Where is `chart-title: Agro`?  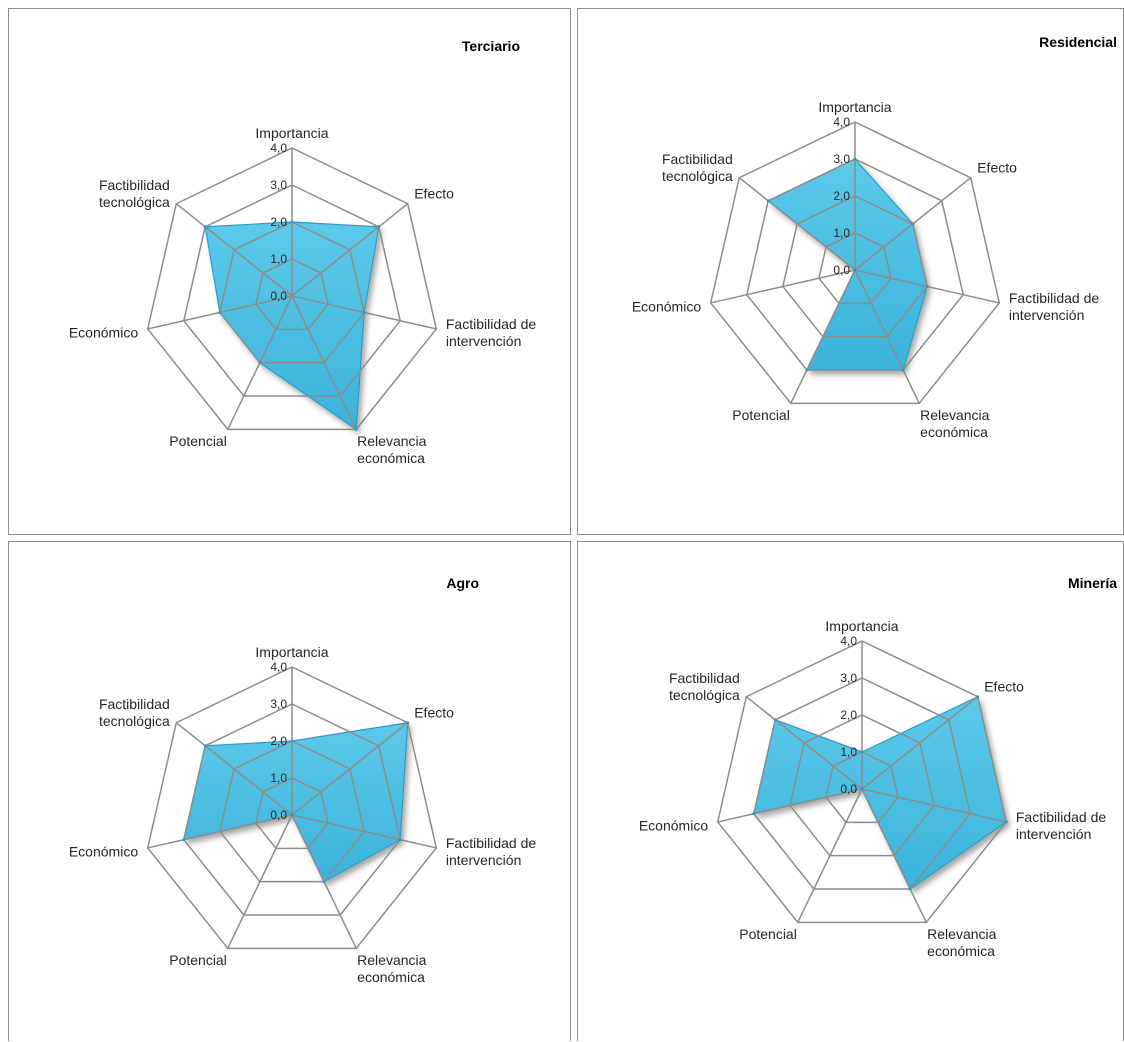 chart-title: Agro is located at coordinates (462, 583).